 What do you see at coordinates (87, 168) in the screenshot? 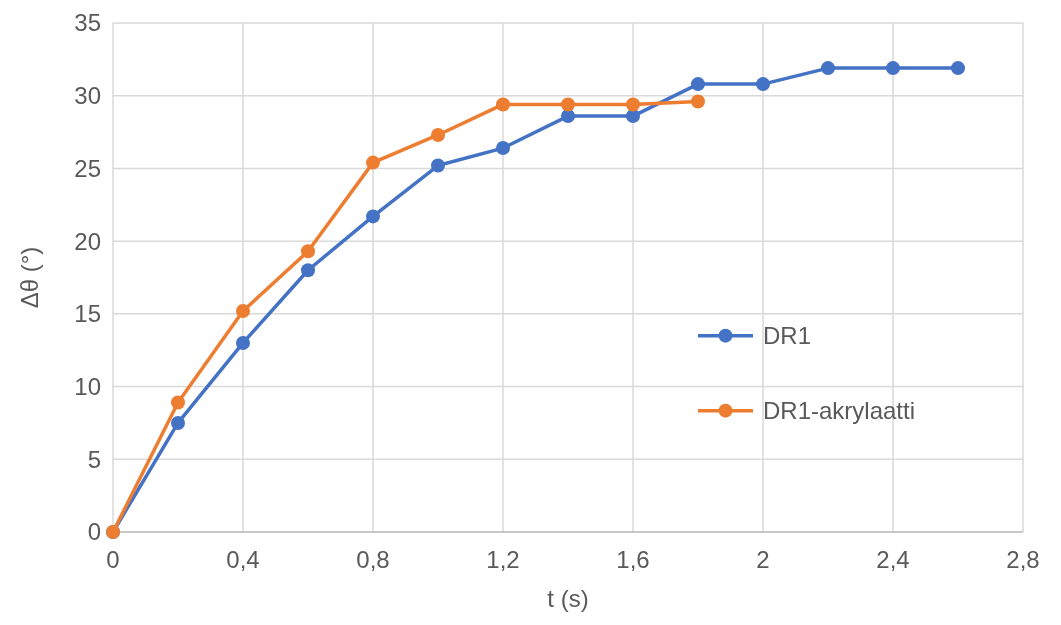
I see `y-tick-label: 25` at bounding box center [87, 168].